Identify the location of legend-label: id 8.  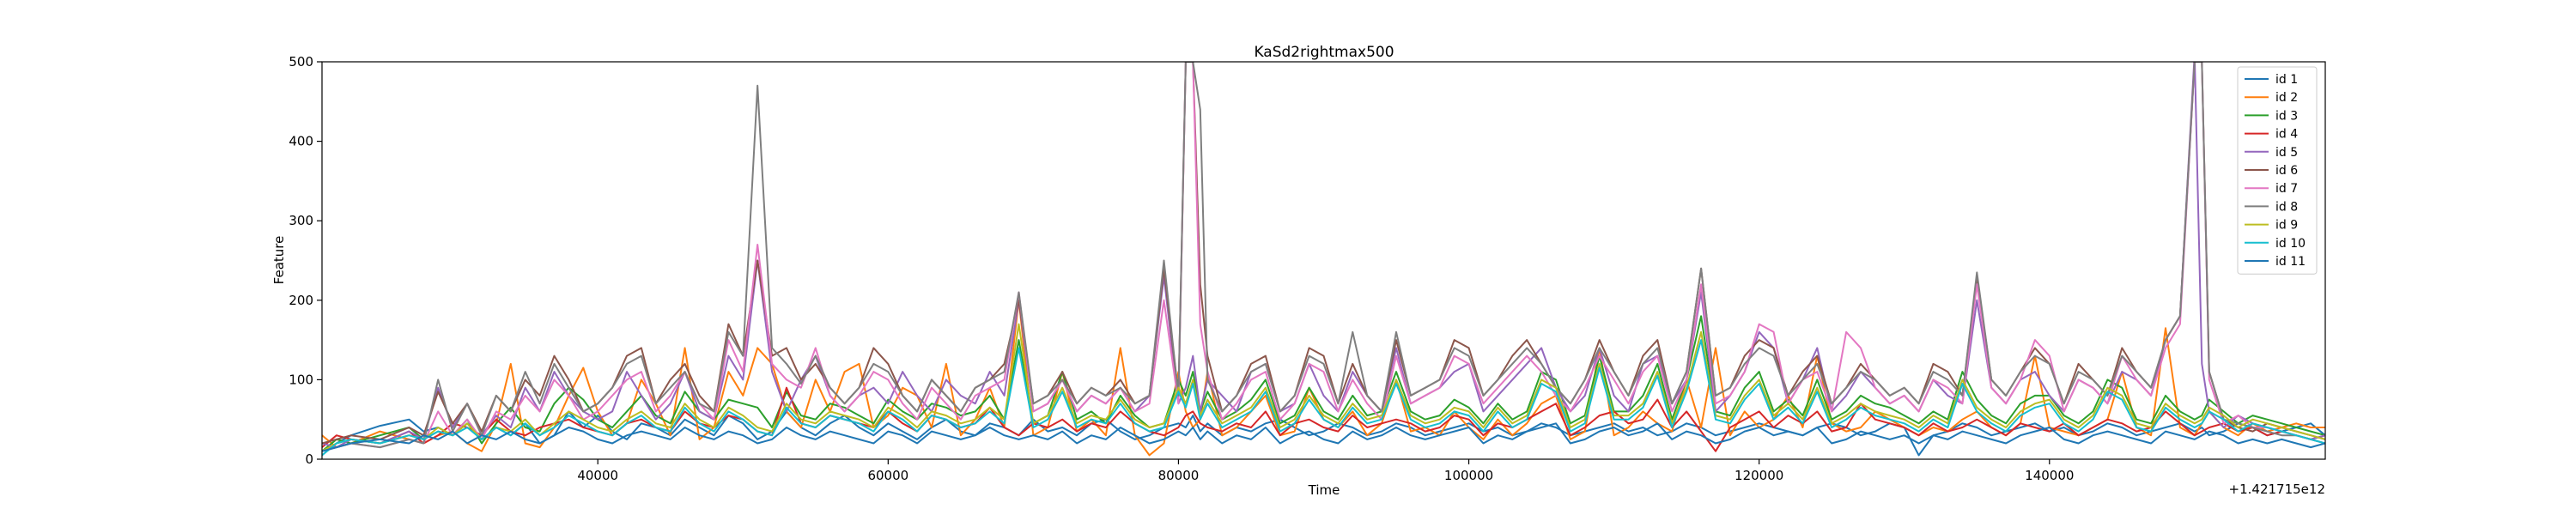
(2287, 207).